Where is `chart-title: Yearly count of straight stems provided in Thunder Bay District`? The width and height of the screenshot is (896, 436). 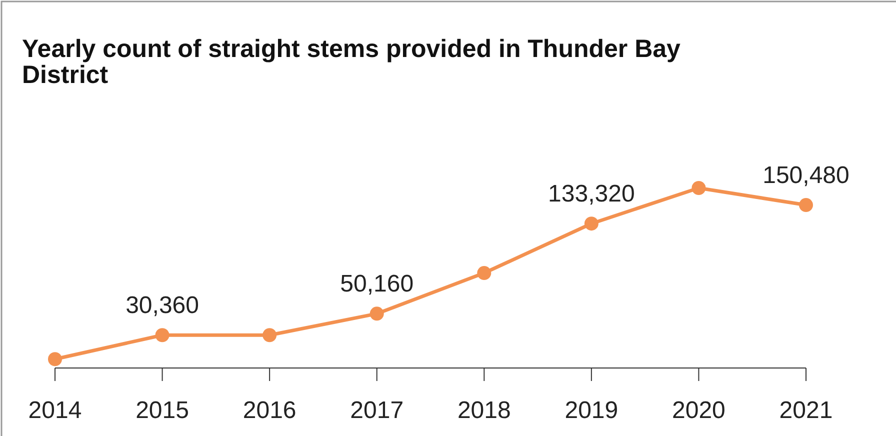
chart-title: Yearly count of straight stems provided in Thunder Bay District is located at coordinates (351, 62).